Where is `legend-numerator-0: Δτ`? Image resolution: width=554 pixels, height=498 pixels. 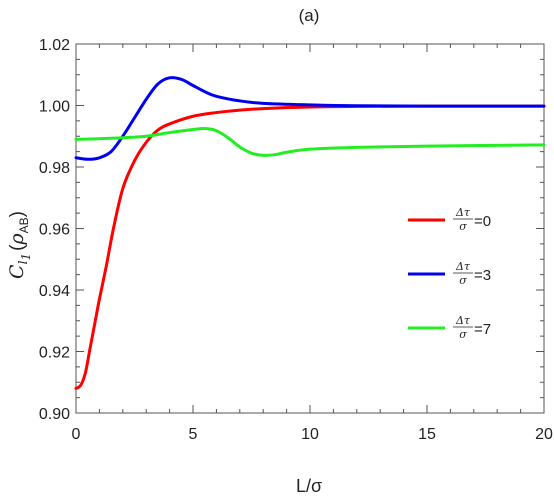
legend-numerator-0: Δτ is located at coordinates (463, 212).